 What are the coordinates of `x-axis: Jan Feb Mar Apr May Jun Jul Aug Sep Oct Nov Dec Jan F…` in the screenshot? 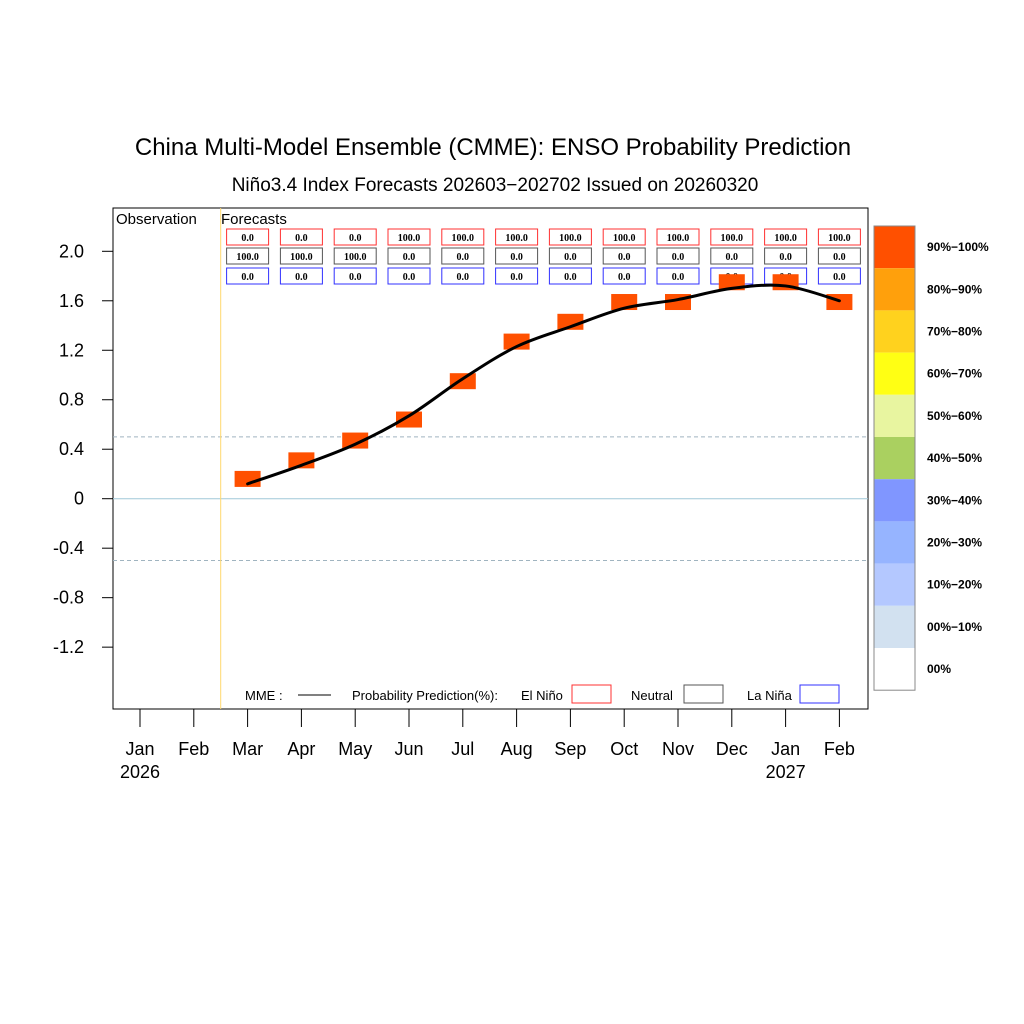 It's located at (487, 745).